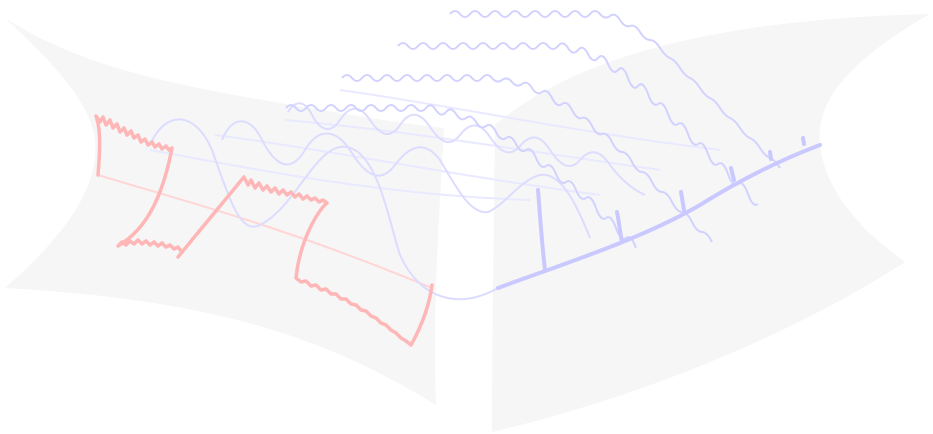 The height and width of the screenshot is (434, 933). What do you see at coordinates (305, 261) in the screenshot?
I see `red-step-middle` at bounding box center [305, 261].